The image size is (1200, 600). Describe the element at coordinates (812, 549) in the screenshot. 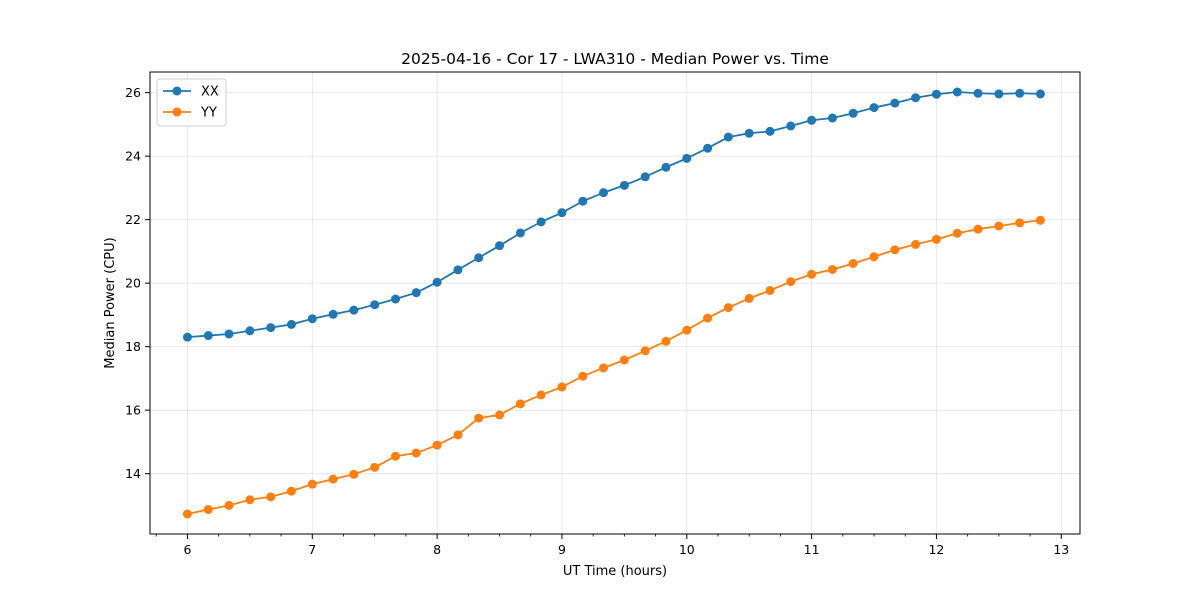

I see `x-tick-label: 11` at that location.